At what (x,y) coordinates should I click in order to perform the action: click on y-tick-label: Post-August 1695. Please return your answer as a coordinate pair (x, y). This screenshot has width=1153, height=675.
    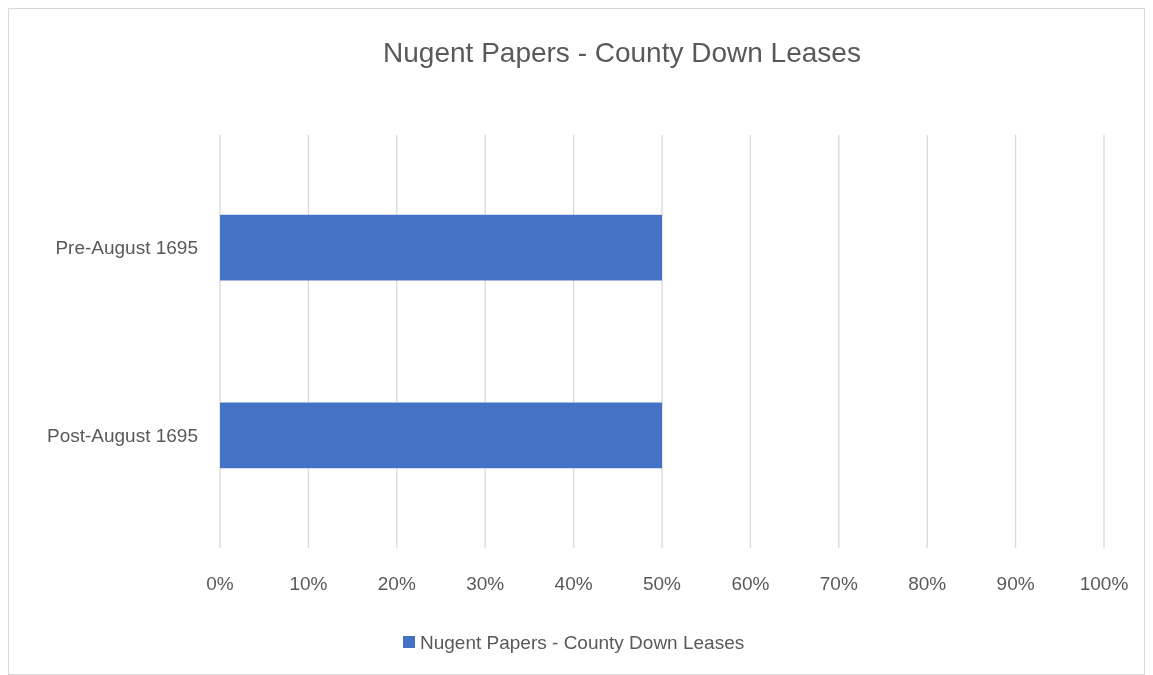
    Looking at the image, I should click on (122, 436).